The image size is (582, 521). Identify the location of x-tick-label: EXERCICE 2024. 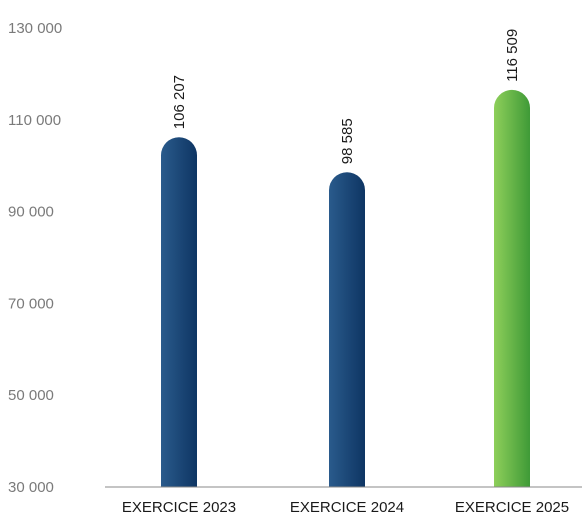
(347, 507).